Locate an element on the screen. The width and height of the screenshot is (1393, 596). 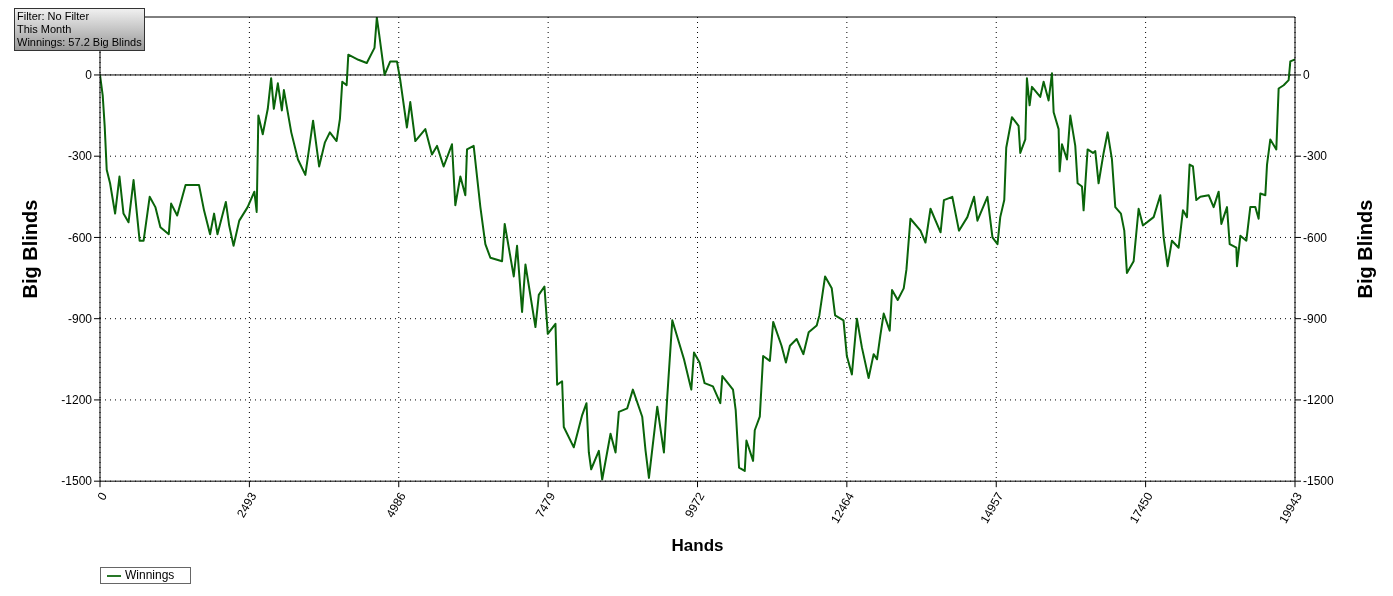
y-tick-label: -900 is located at coordinates (80, 318).